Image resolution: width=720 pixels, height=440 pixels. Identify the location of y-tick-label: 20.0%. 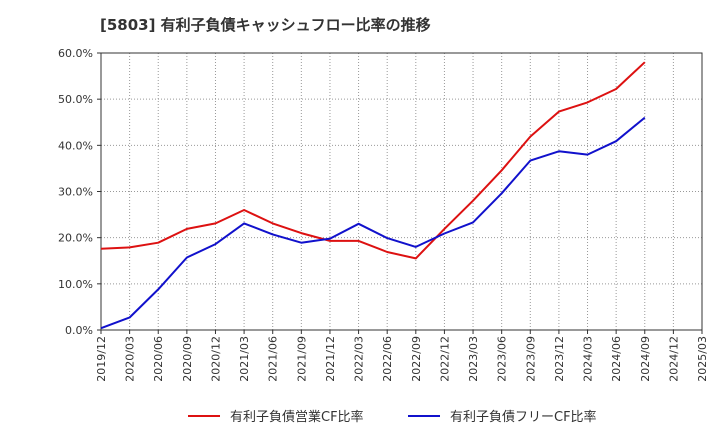
(75, 238).